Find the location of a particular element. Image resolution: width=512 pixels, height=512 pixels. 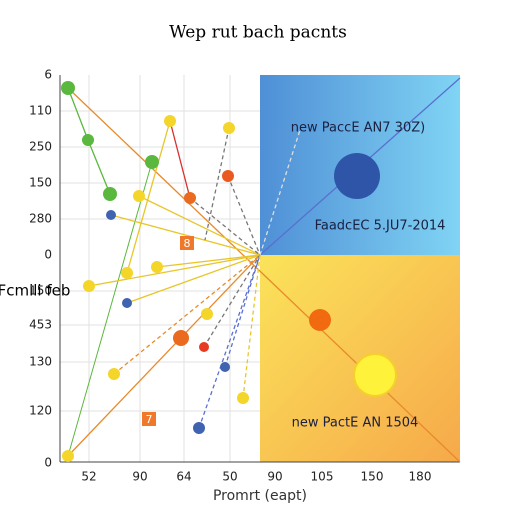

x-tick-label: 50 is located at coordinates (229, 477).